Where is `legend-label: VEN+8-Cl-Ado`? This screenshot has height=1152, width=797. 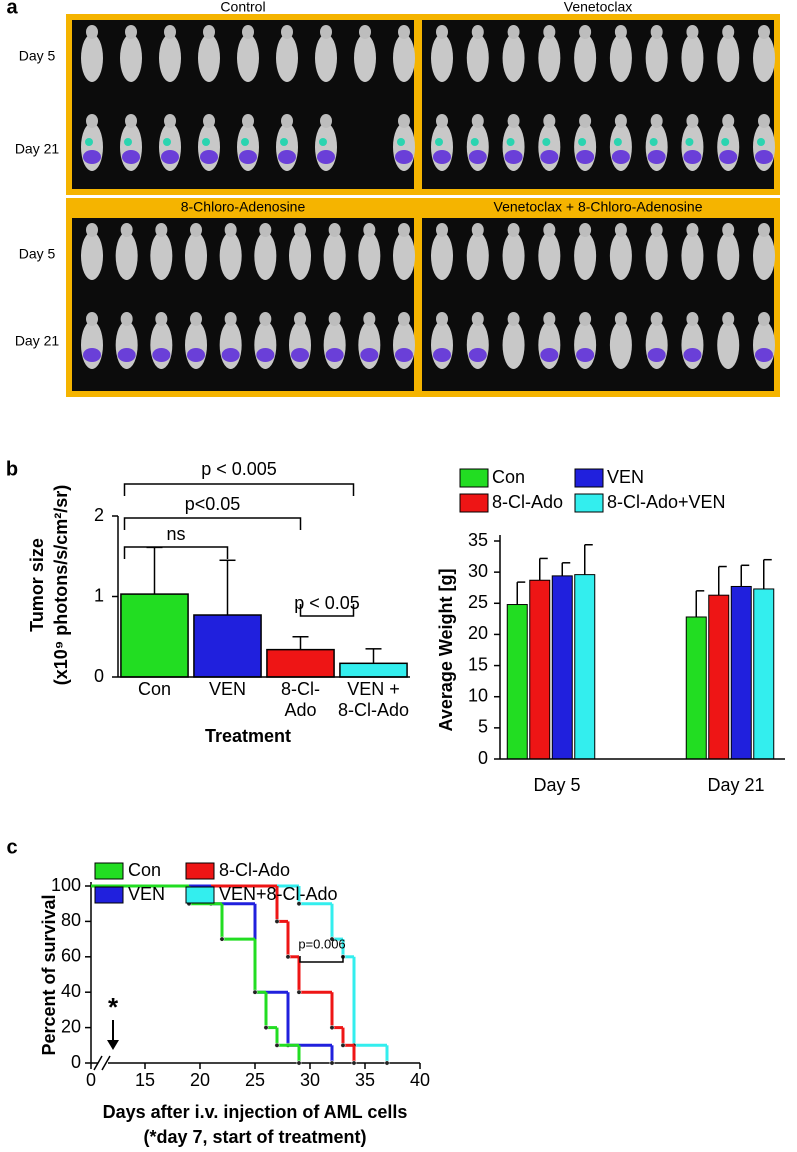 legend-label: VEN+8-Cl-Ado is located at coordinates (278, 894).